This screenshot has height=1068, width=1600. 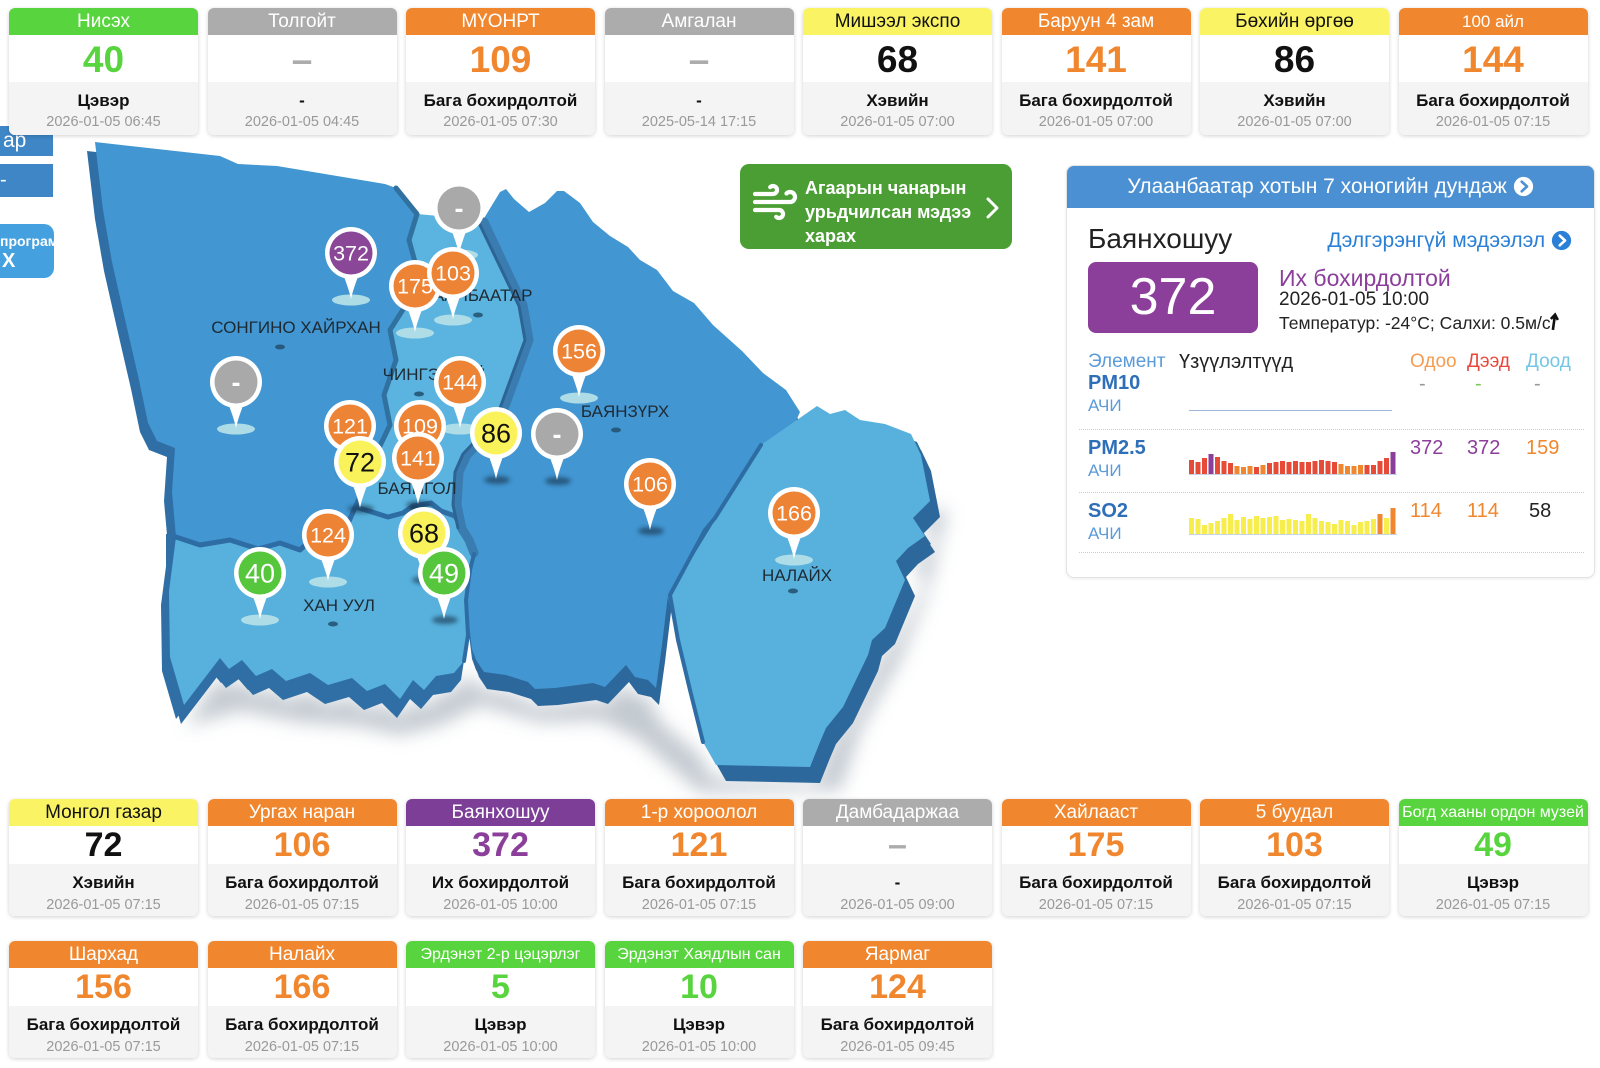 What do you see at coordinates (418, 459) in the screenshot?
I see `svg-text: 141` at bounding box center [418, 459].